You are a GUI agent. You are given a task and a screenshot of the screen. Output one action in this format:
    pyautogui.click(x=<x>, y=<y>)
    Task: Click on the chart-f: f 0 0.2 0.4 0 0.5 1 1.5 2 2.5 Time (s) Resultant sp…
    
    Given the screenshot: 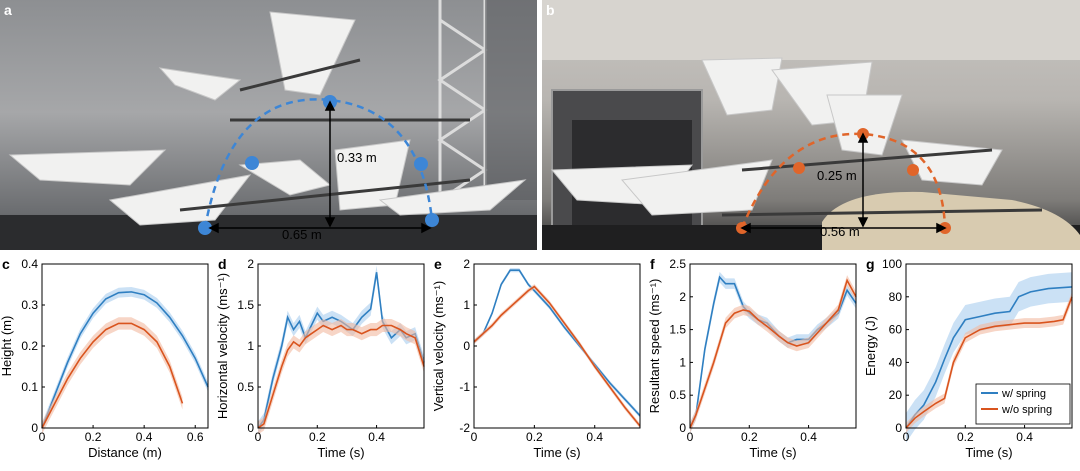 What is the action you would take?
    pyautogui.click(x=752, y=358)
    